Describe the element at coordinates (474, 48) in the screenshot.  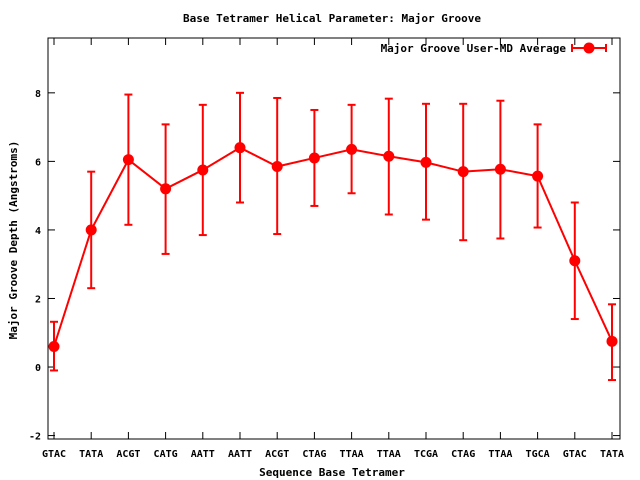
I see `legend-label: Major Groove User-MD Average` at that location.